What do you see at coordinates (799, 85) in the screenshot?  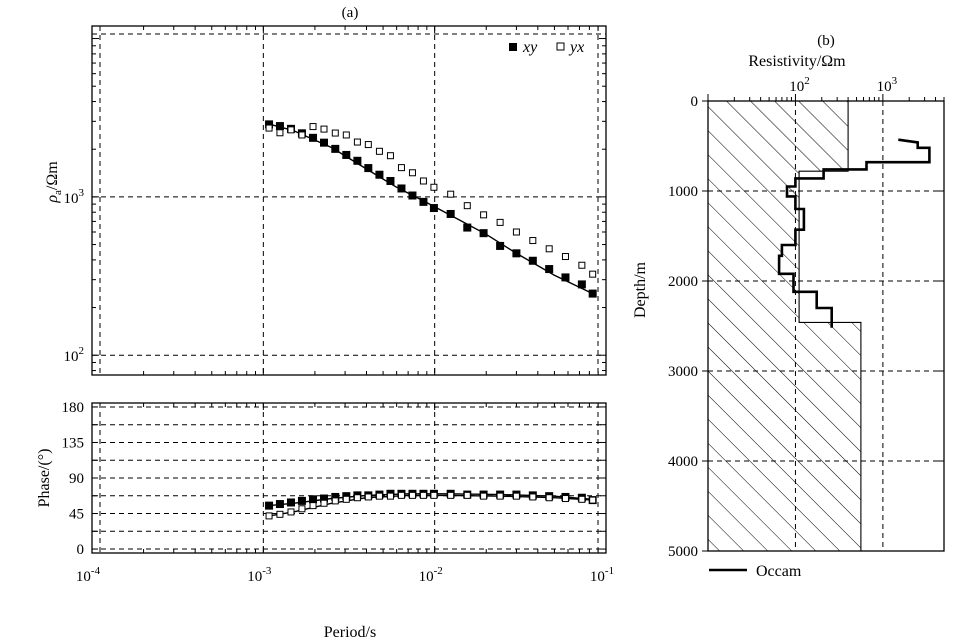 I see `model-x-tick-label: 10²` at bounding box center [799, 85].